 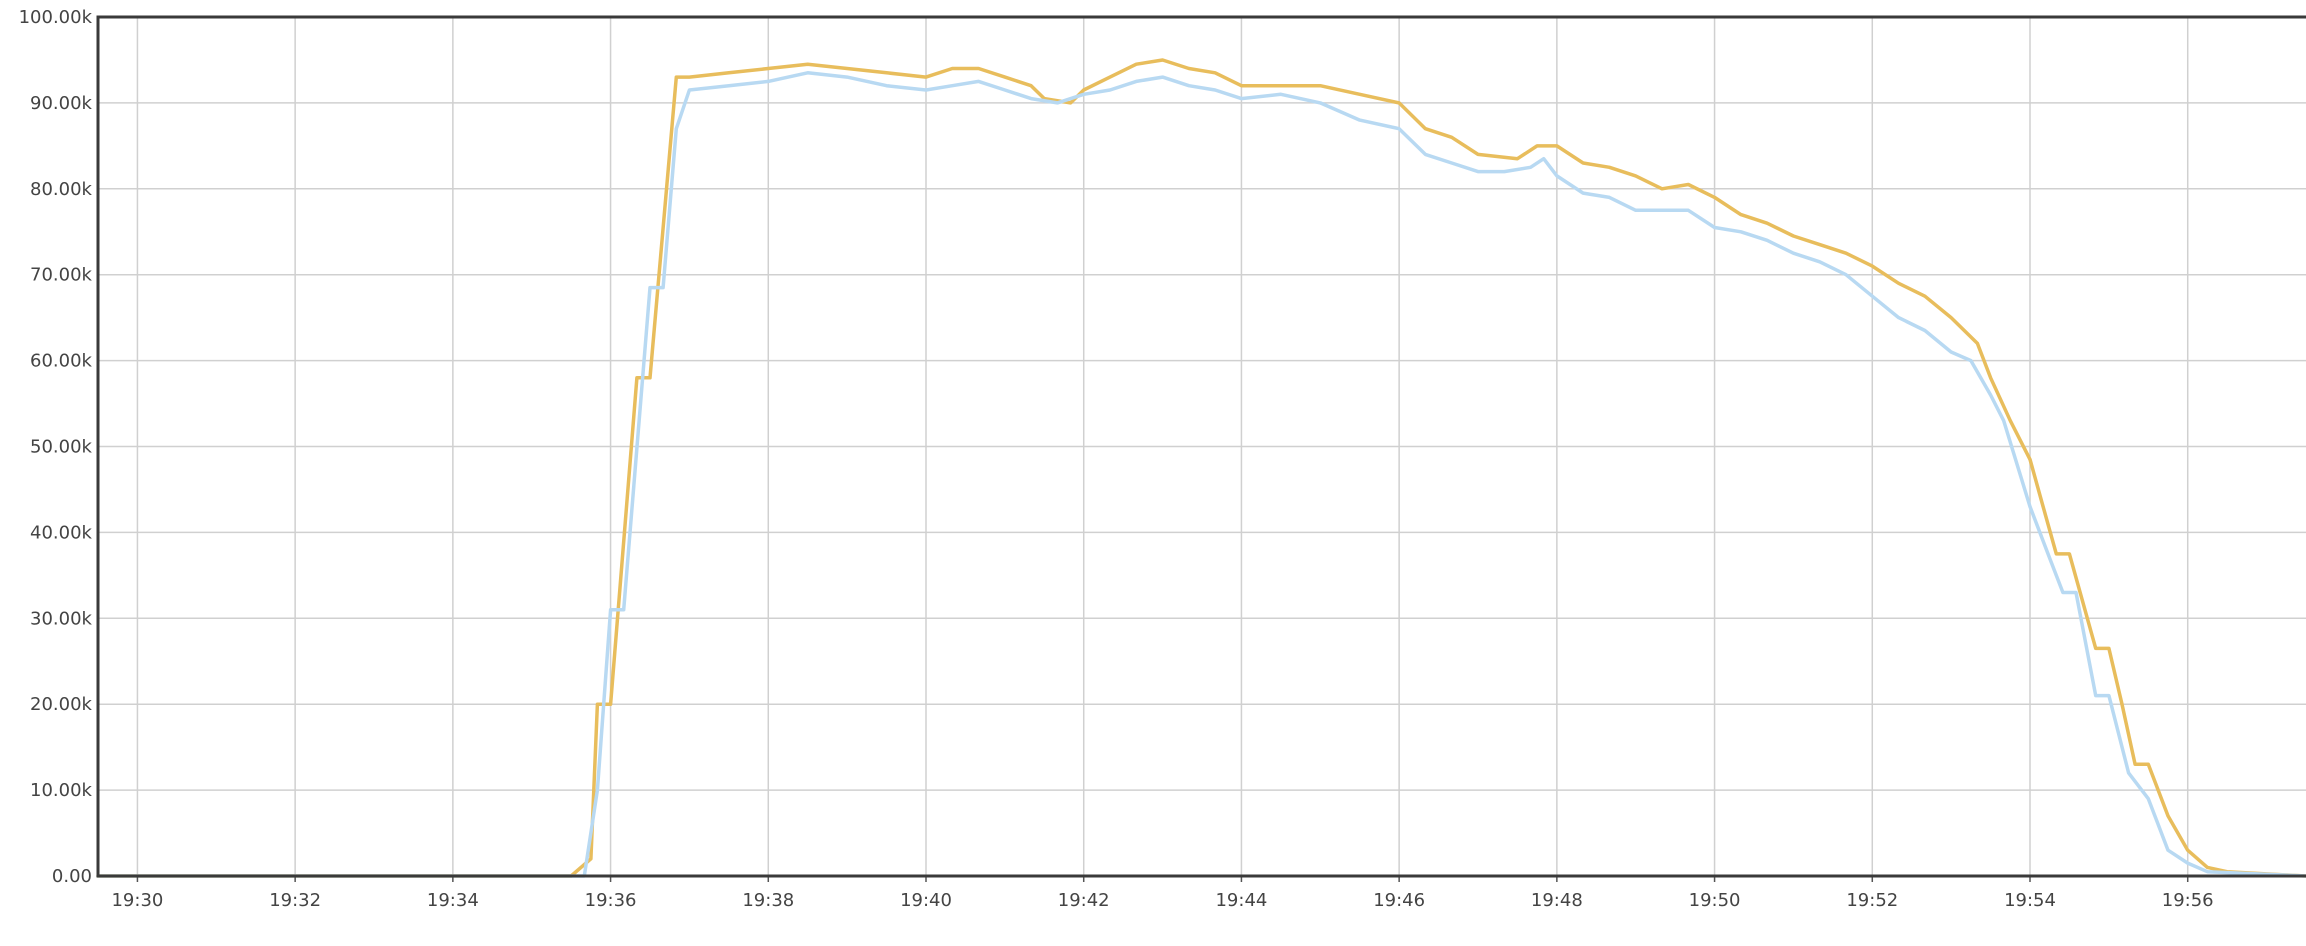 I want to click on y-tick-label: 70.00k, so click(x=61, y=275).